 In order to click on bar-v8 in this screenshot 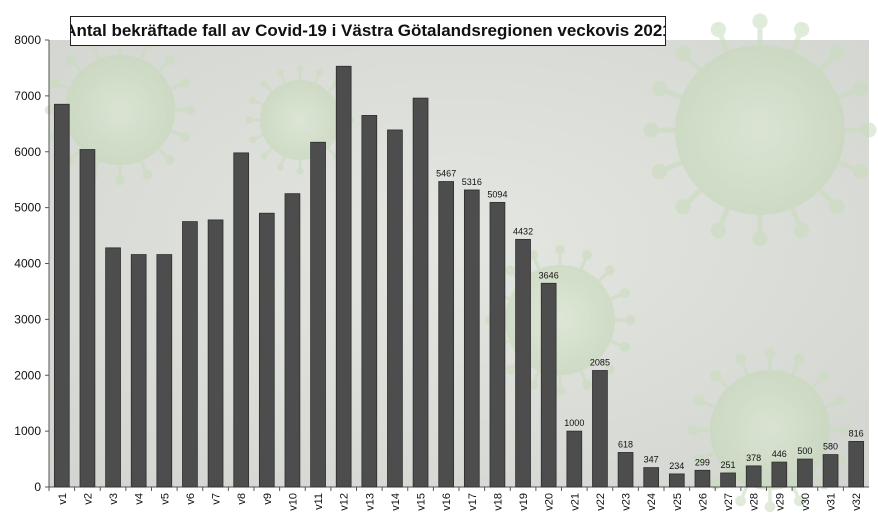, I will do `click(241, 320)`.